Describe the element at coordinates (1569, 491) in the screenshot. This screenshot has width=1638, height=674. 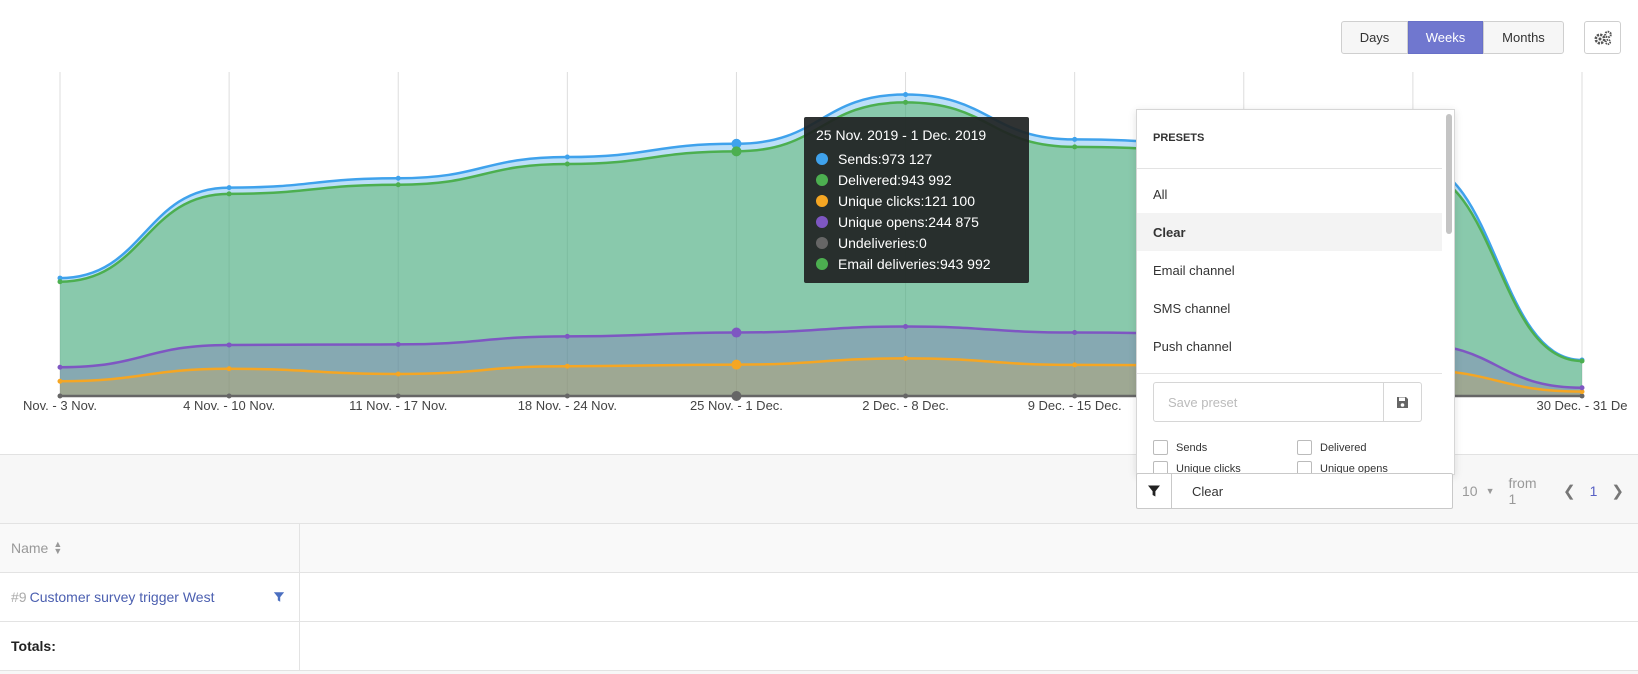
I see `chevron-left-icon: ❮` at that location.